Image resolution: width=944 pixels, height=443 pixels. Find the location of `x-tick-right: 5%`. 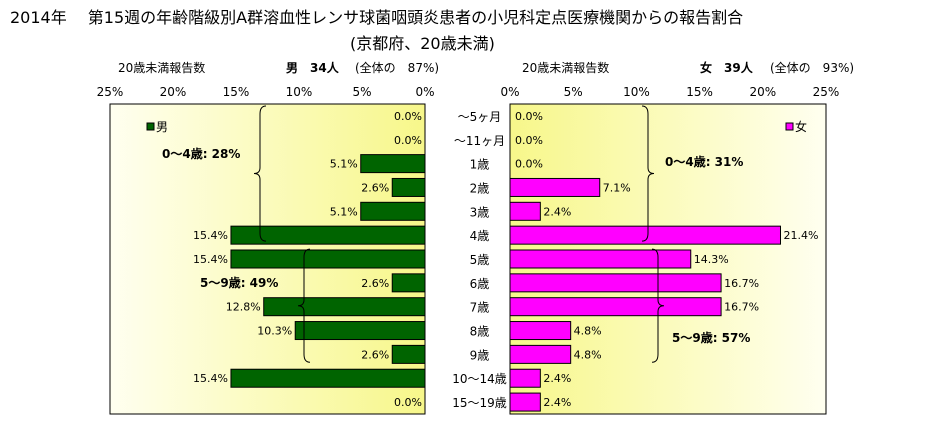

x-tick-right: 5% is located at coordinates (573, 92).